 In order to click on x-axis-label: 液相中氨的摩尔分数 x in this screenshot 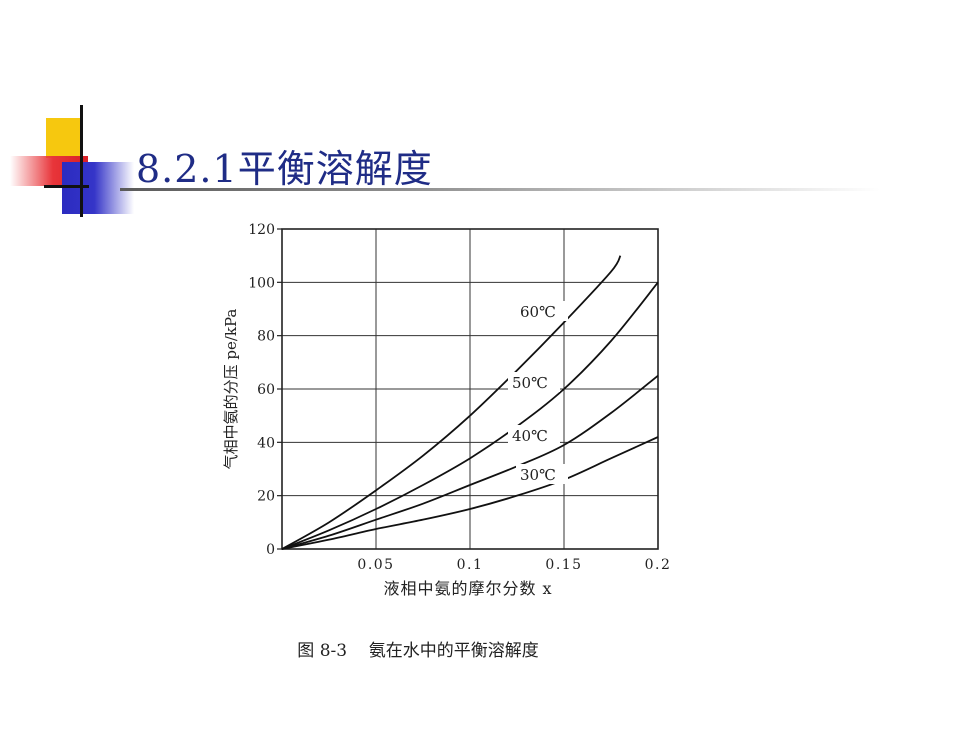, I will do `click(467, 588)`.